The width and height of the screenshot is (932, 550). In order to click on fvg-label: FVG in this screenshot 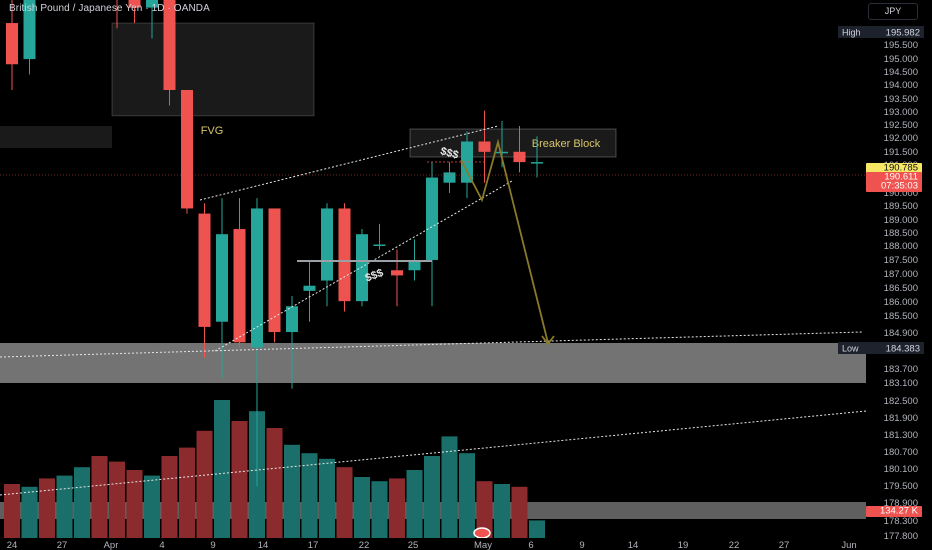, I will do `click(212, 131)`.